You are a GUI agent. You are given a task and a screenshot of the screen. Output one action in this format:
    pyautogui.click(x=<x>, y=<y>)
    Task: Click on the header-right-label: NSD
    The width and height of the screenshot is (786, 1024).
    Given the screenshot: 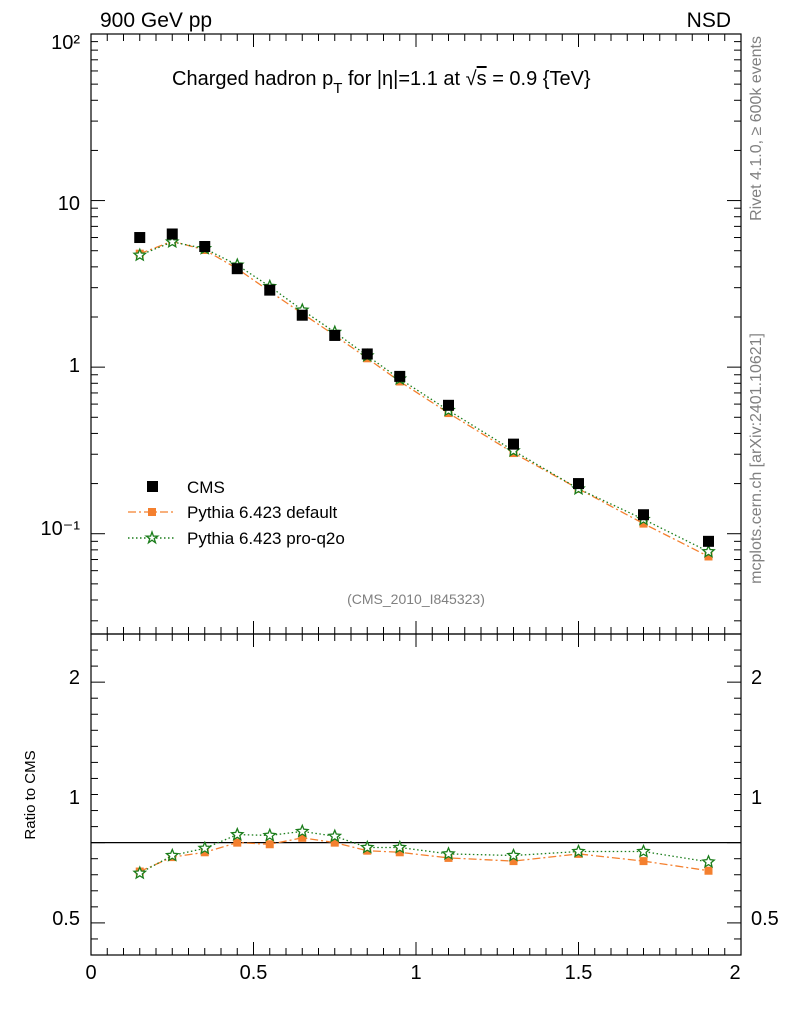 What is the action you would take?
    pyautogui.click(x=709, y=20)
    